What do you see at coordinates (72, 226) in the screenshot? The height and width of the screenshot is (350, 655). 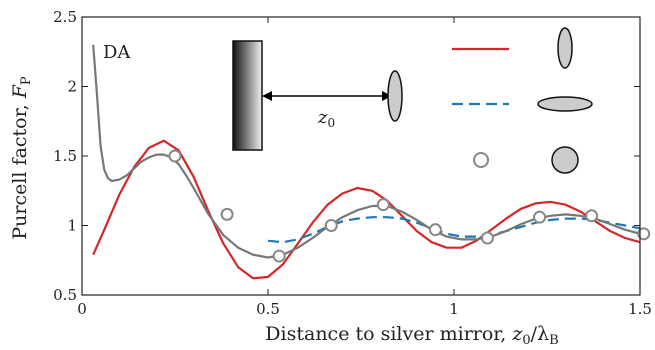 I see `y-tick-label: 1` at bounding box center [72, 226].